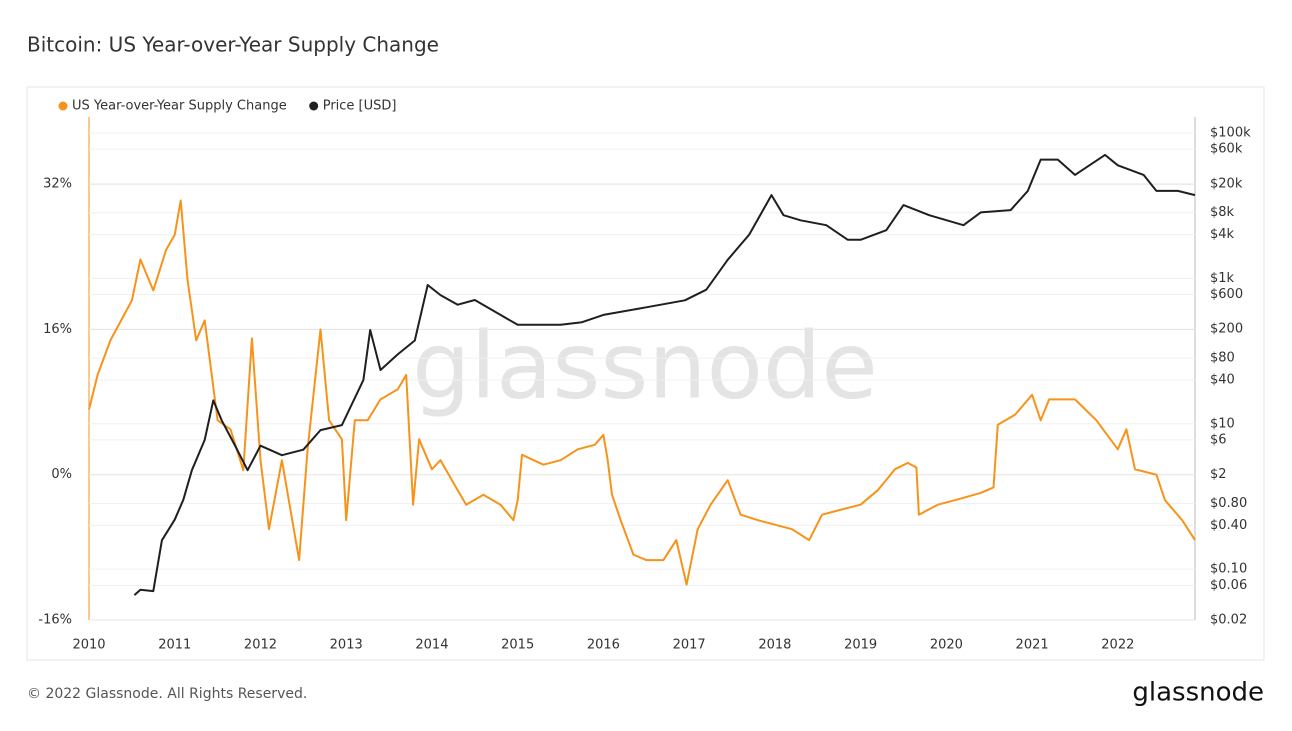 The height and width of the screenshot is (731, 1292). What do you see at coordinates (603, 645) in the screenshot?
I see `x-tick-label: 2016` at bounding box center [603, 645].